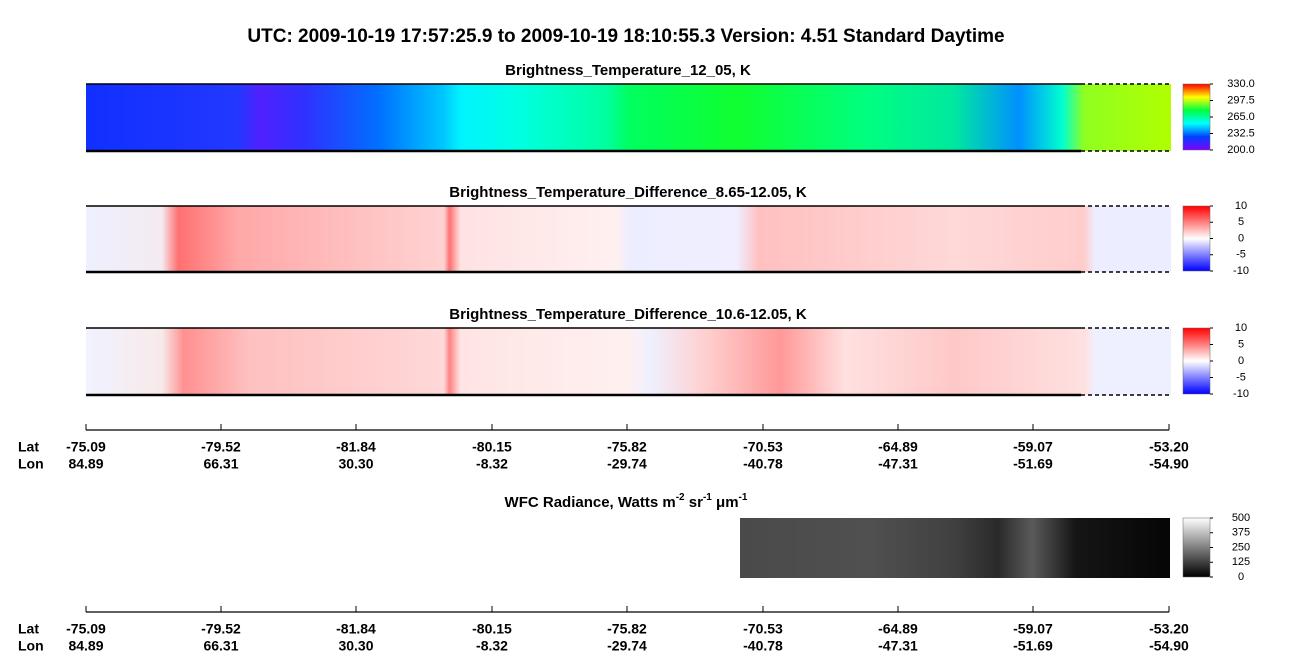  I want to click on panel-title: WFC Radiance, Watts m-2 sr-1 μm-1, so click(626, 501).